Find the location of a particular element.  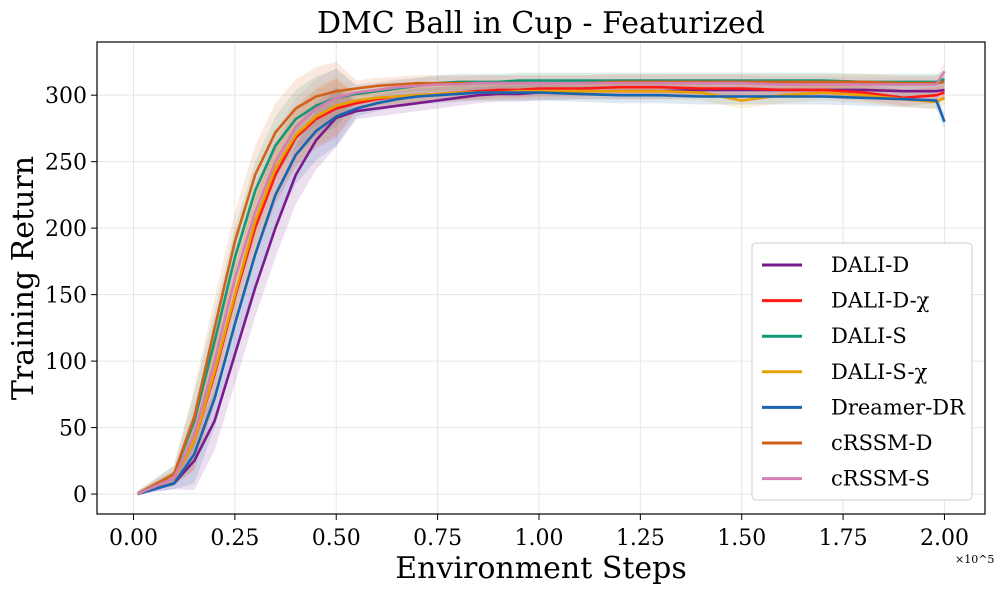

y-axis-label: Training Return is located at coordinates (23, 278).